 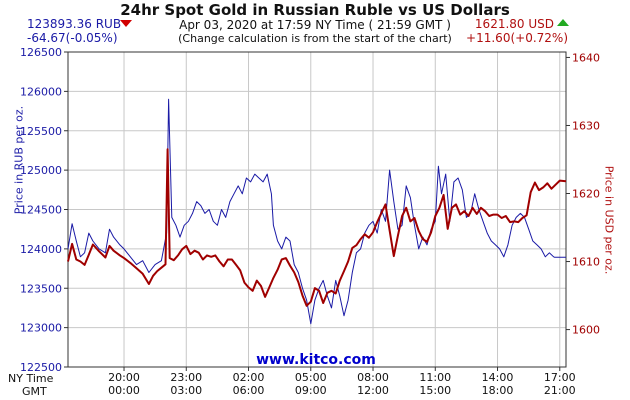 What do you see at coordinates (34, 391) in the screenshot?
I see `gmt-label: GMT` at bounding box center [34, 391].